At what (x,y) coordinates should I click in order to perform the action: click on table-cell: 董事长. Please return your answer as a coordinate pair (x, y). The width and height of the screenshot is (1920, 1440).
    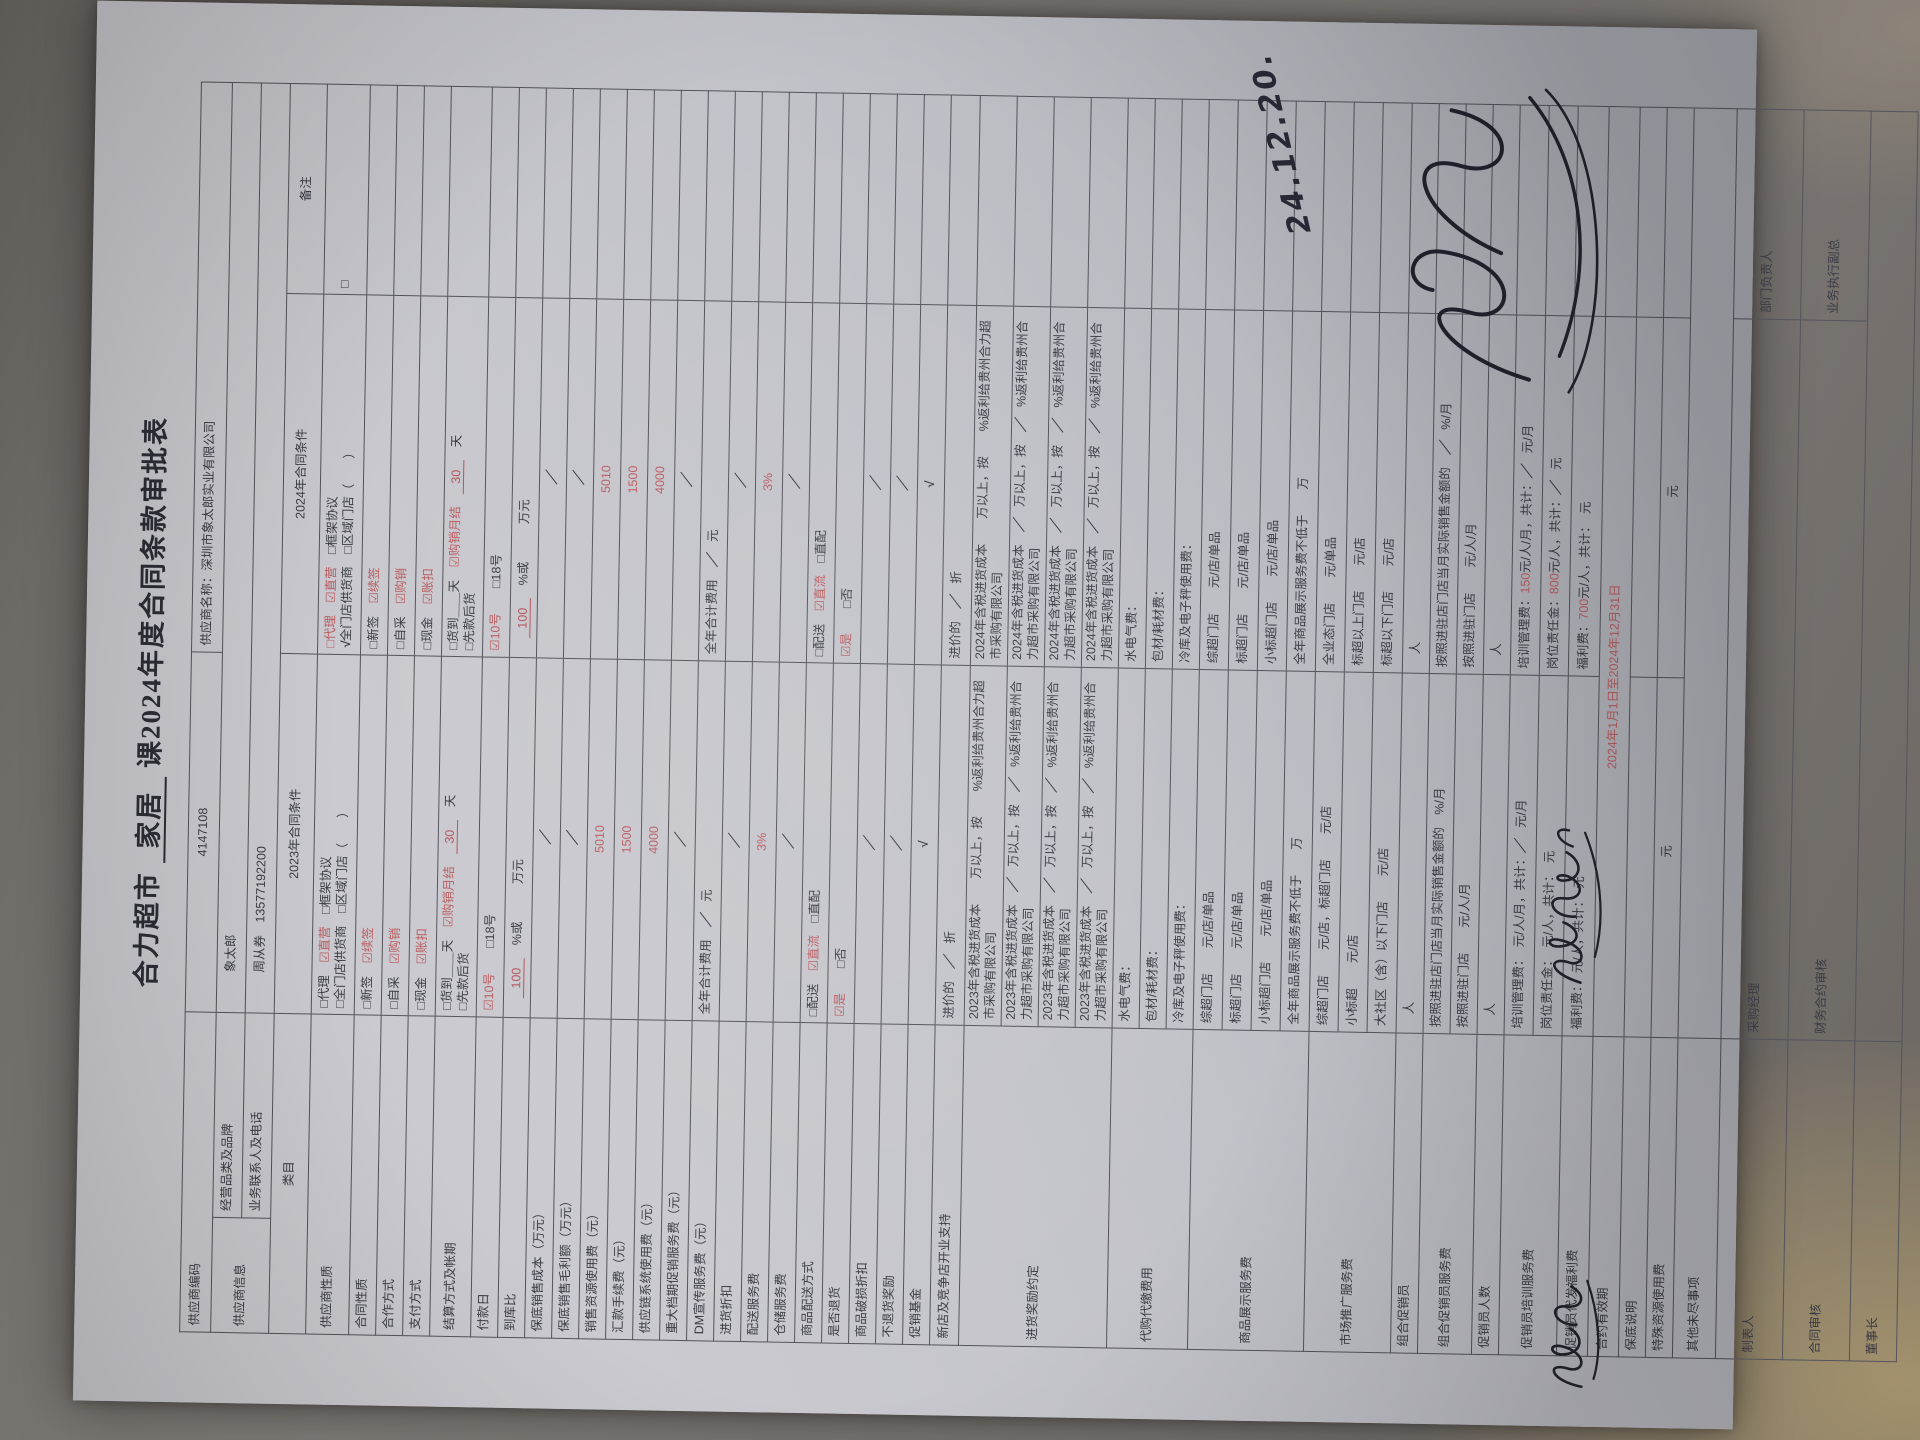
    Looking at the image, I should click on (1875, 1201).